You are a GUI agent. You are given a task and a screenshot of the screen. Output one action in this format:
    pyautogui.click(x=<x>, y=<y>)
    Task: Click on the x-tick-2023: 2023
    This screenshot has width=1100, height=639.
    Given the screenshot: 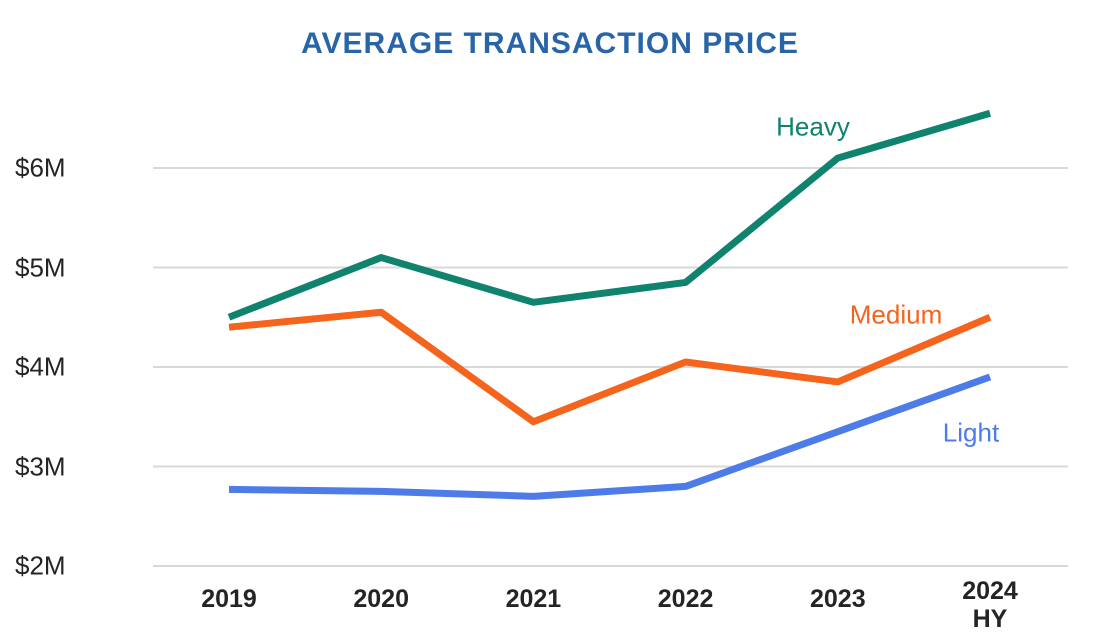 What is the action you would take?
    pyautogui.click(x=837, y=599)
    